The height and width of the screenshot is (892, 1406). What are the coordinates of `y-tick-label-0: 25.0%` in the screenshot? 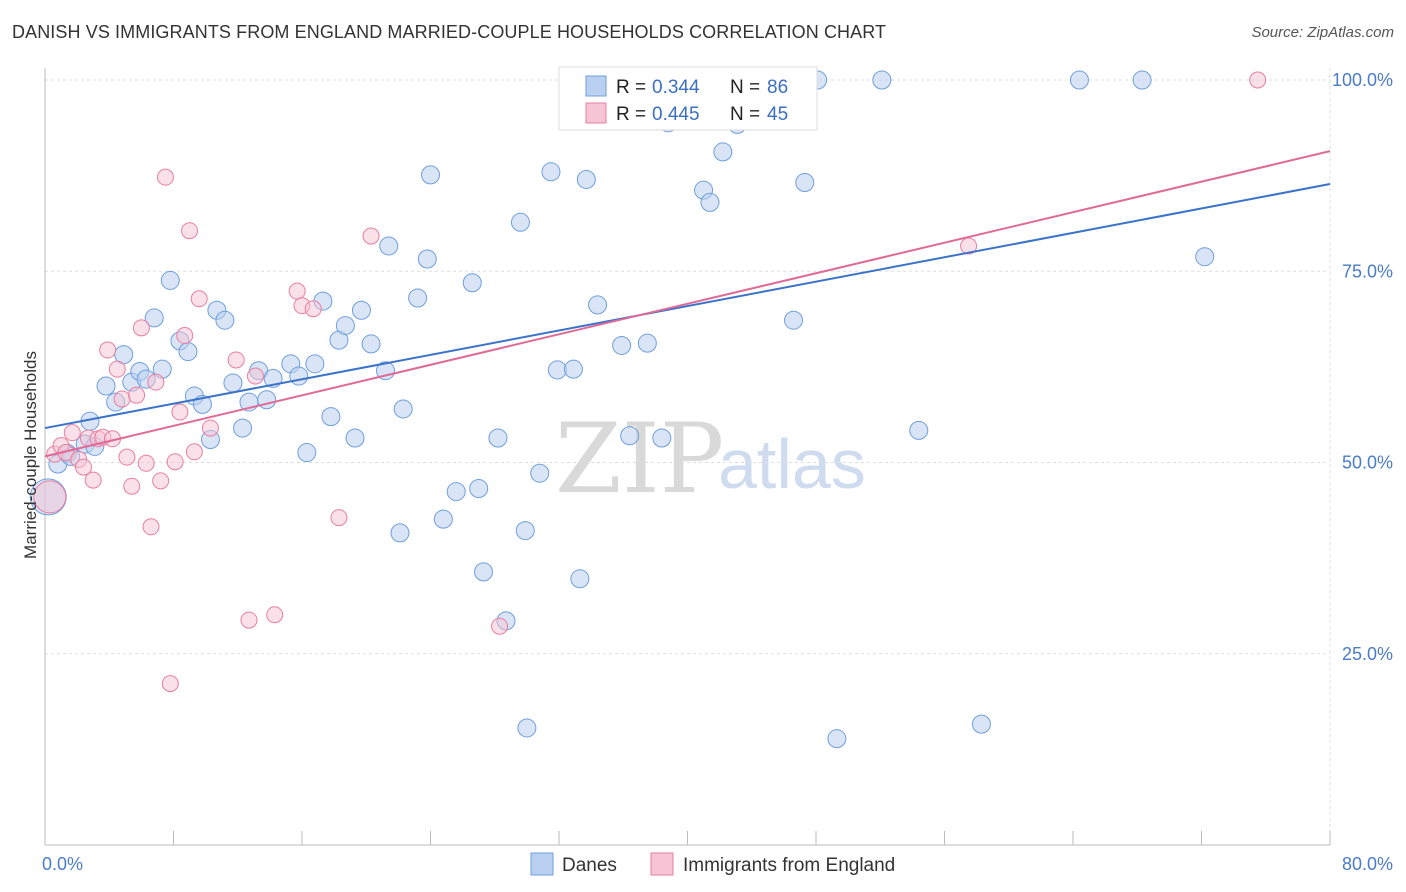 It's located at (1367, 654).